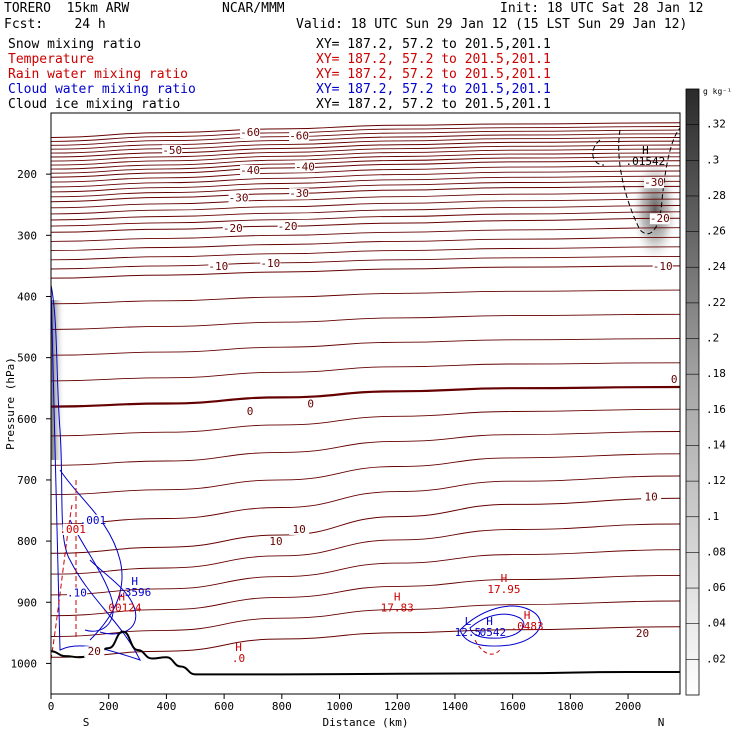 This screenshot has height=740, width=740. I want to click on contour-label: 20, so click(642, 633).